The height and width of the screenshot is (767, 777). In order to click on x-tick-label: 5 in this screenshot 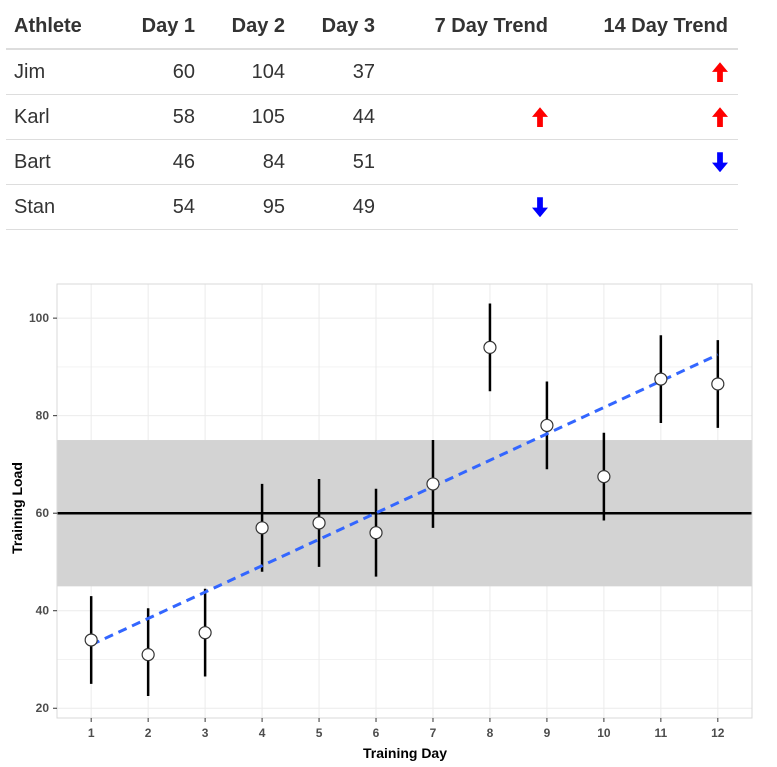, I will do `click(319, 733)`.